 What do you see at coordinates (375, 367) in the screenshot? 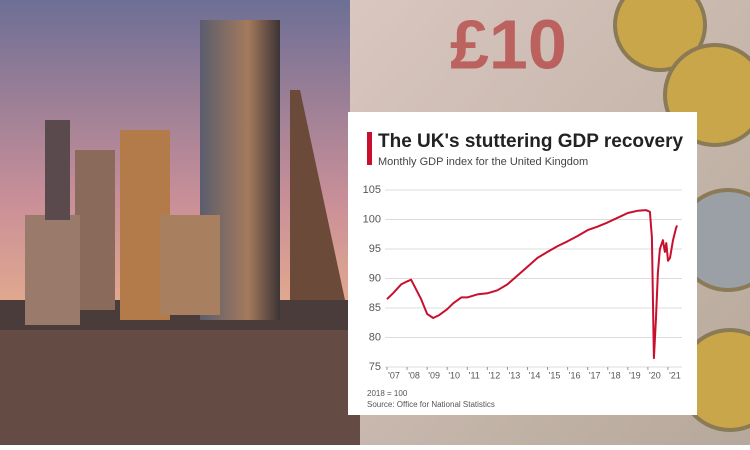
I see `y-tick-label: 75` at bounding box center [375, 367].